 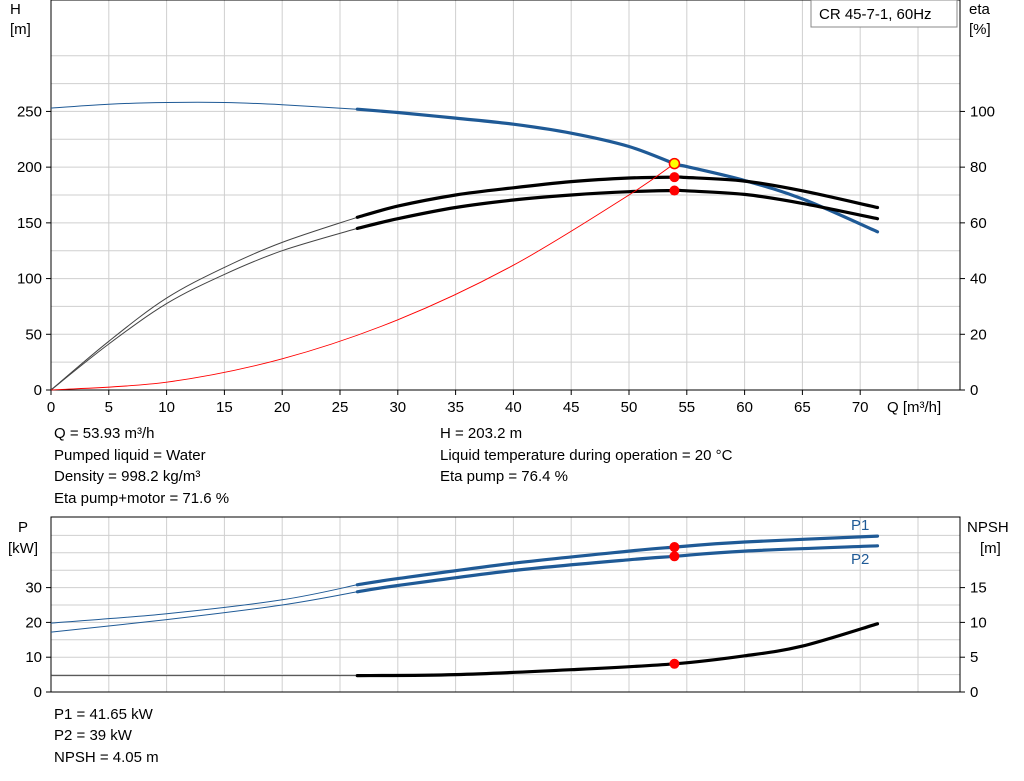 What do you see at coordinates (127, 476) in the screenshot?
I see `info-density: Density = 998.2 kg/m³` at bounding box center [127, 476].